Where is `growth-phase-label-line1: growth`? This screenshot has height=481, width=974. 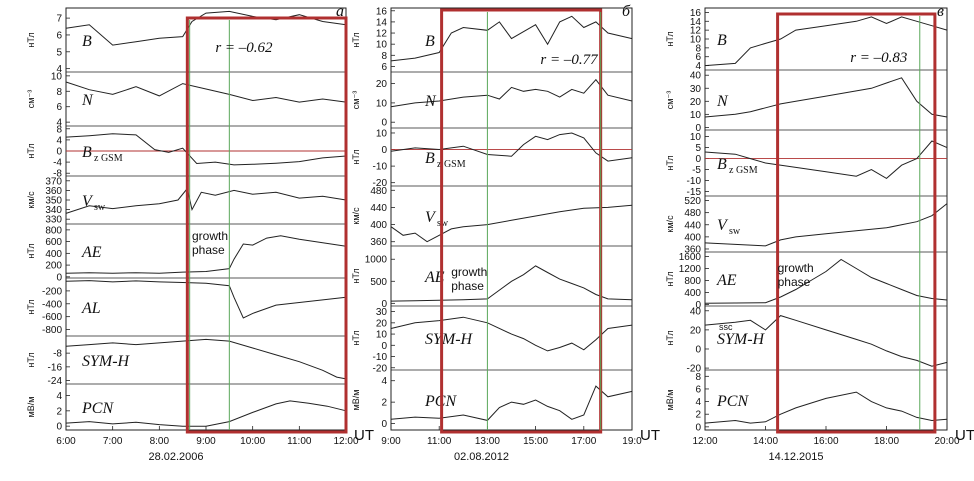 growth-phase-label-line1: growth is located at coordinates (796, 268).